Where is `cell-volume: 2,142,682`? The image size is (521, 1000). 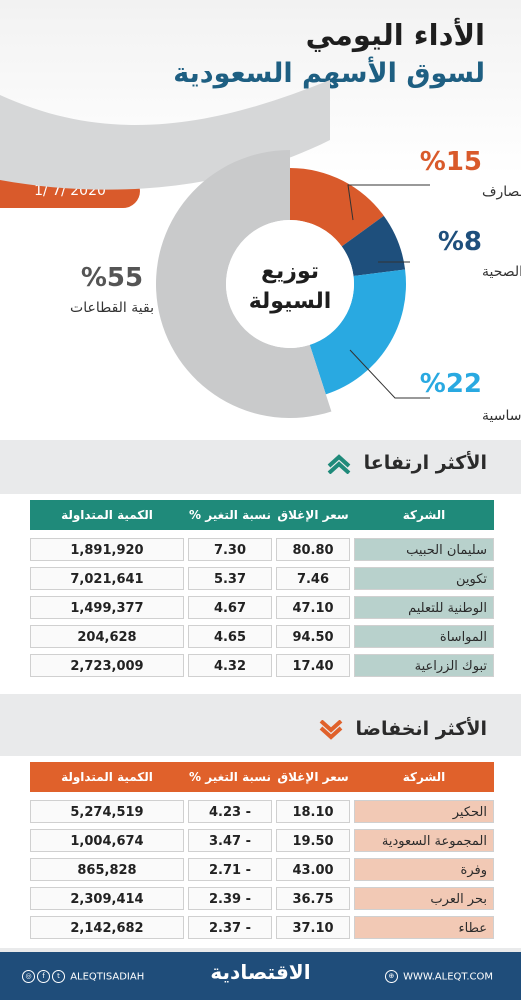
cell-volume: 2,142,682 is located at coordinates (107, 927).